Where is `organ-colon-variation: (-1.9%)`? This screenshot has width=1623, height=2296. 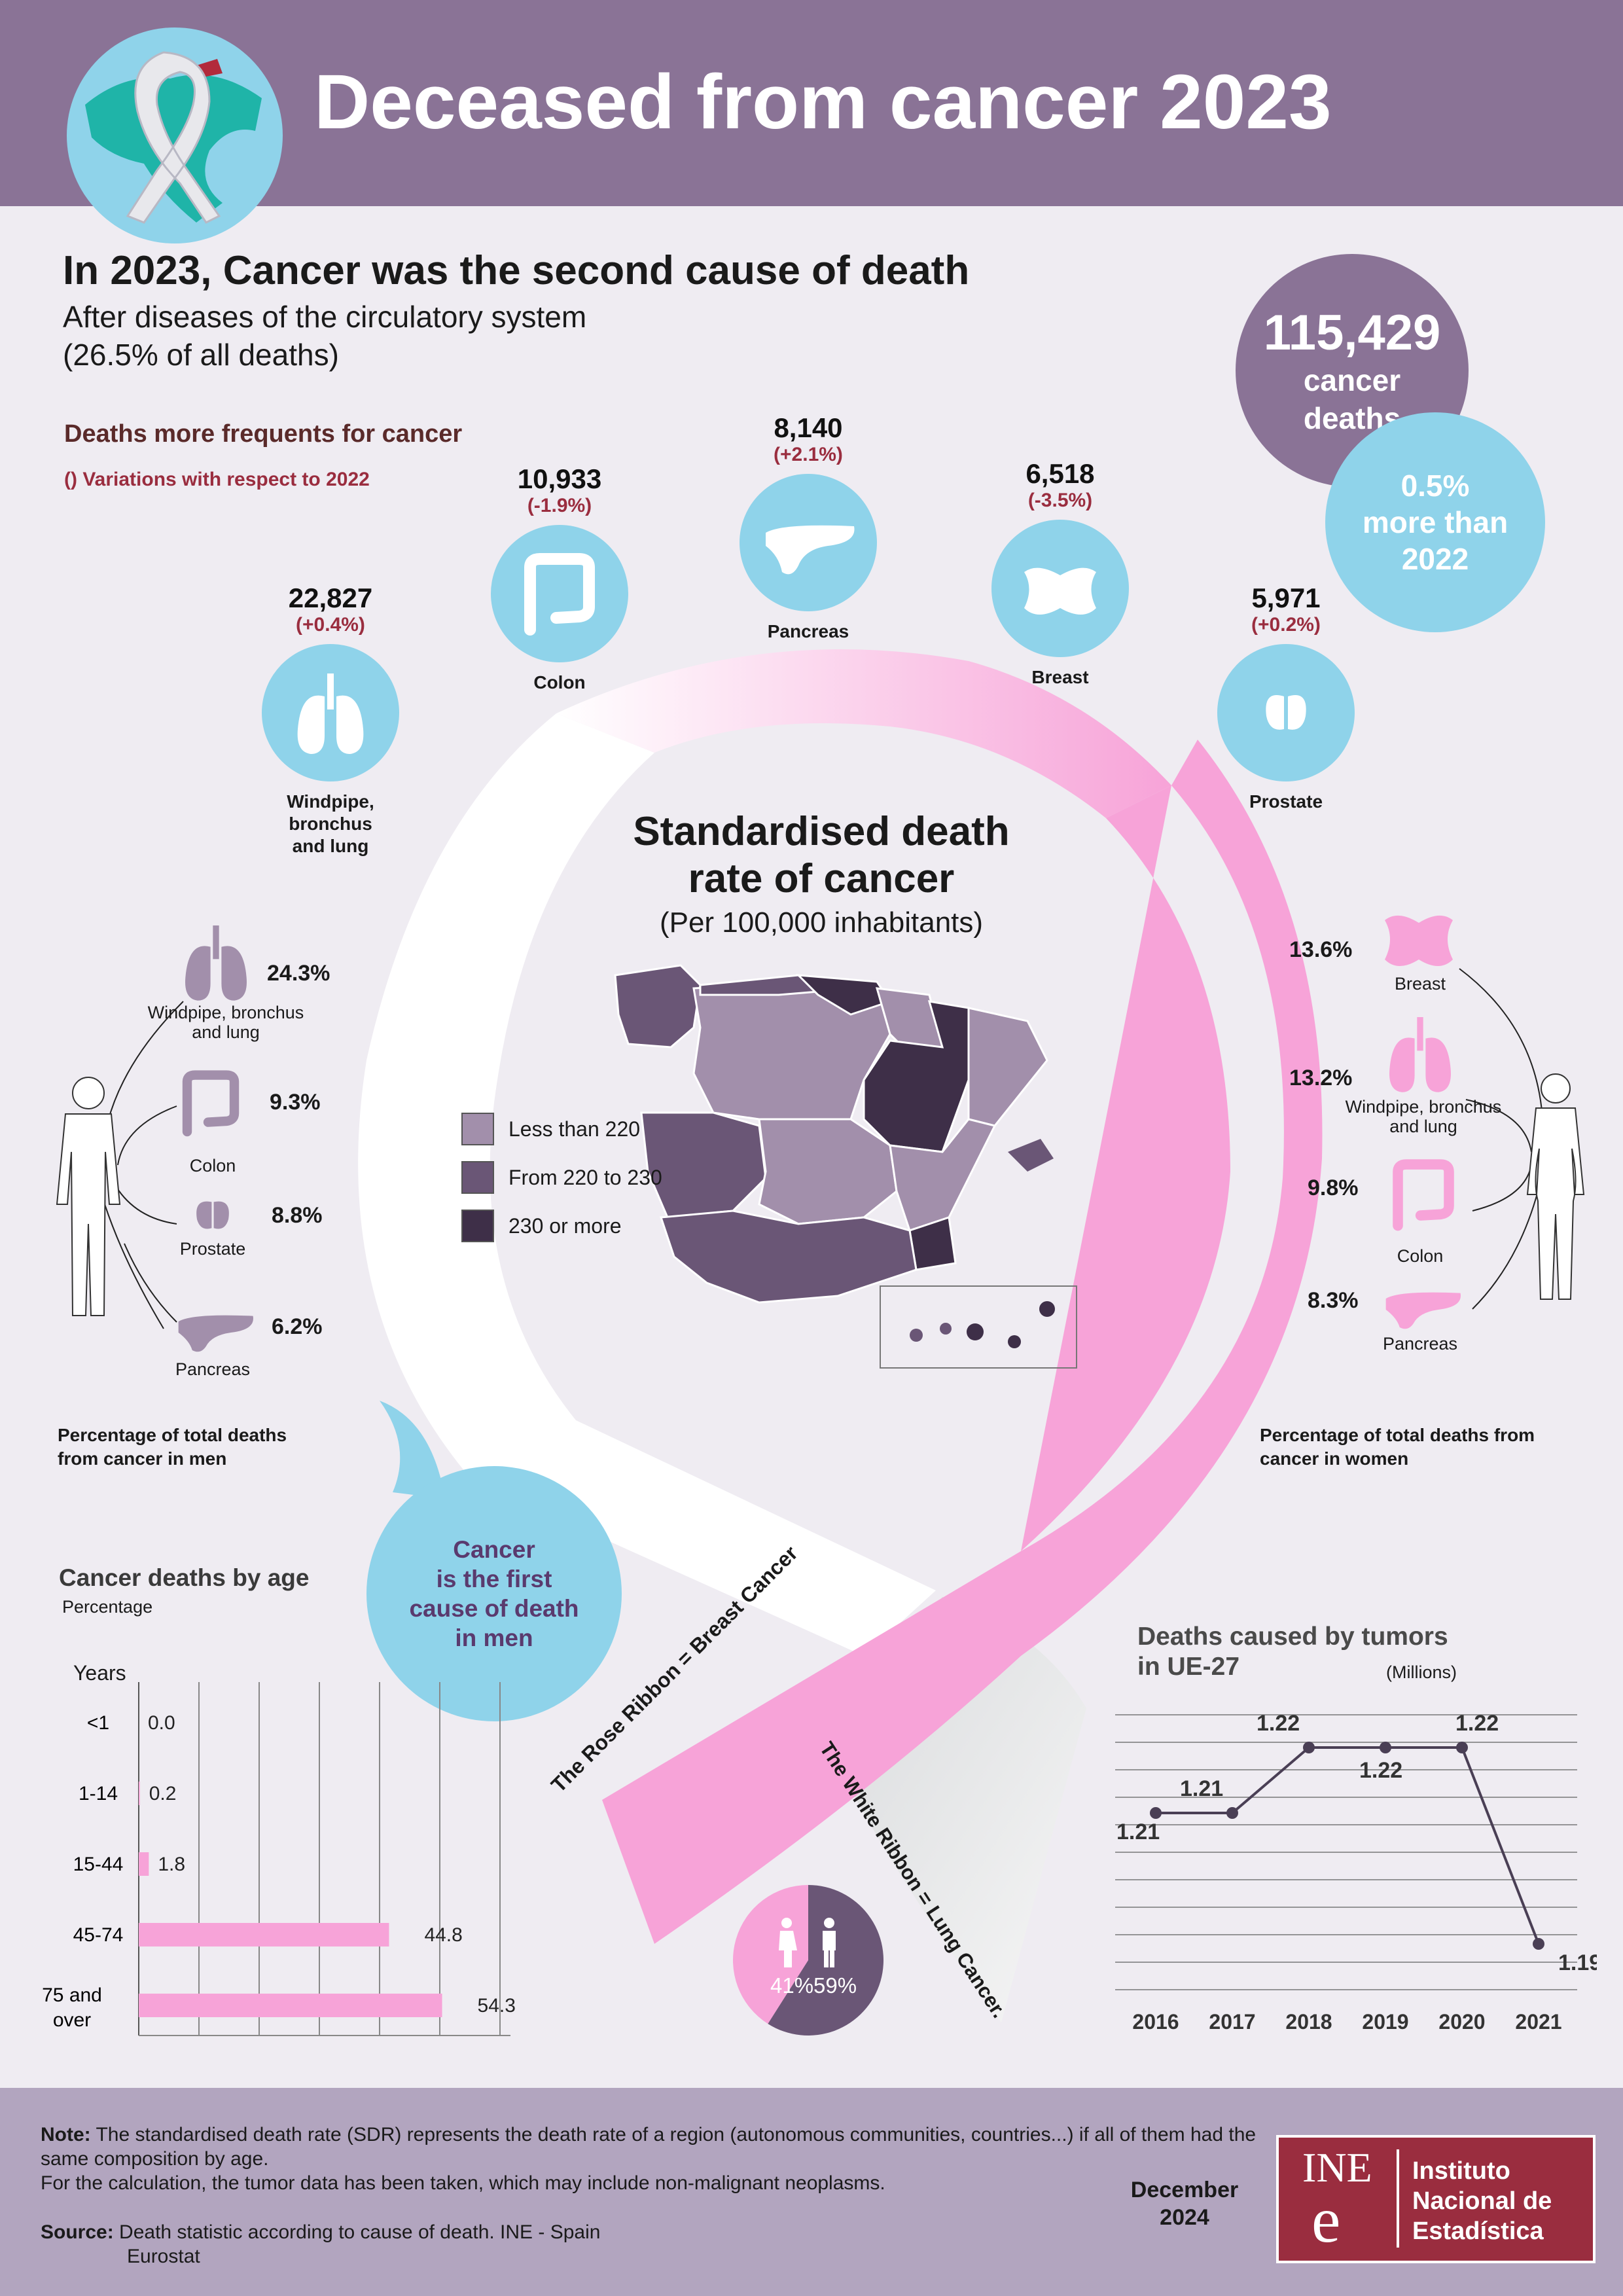
organ-colon-variation: (-1.9%) is located at coordinates (559, 505).